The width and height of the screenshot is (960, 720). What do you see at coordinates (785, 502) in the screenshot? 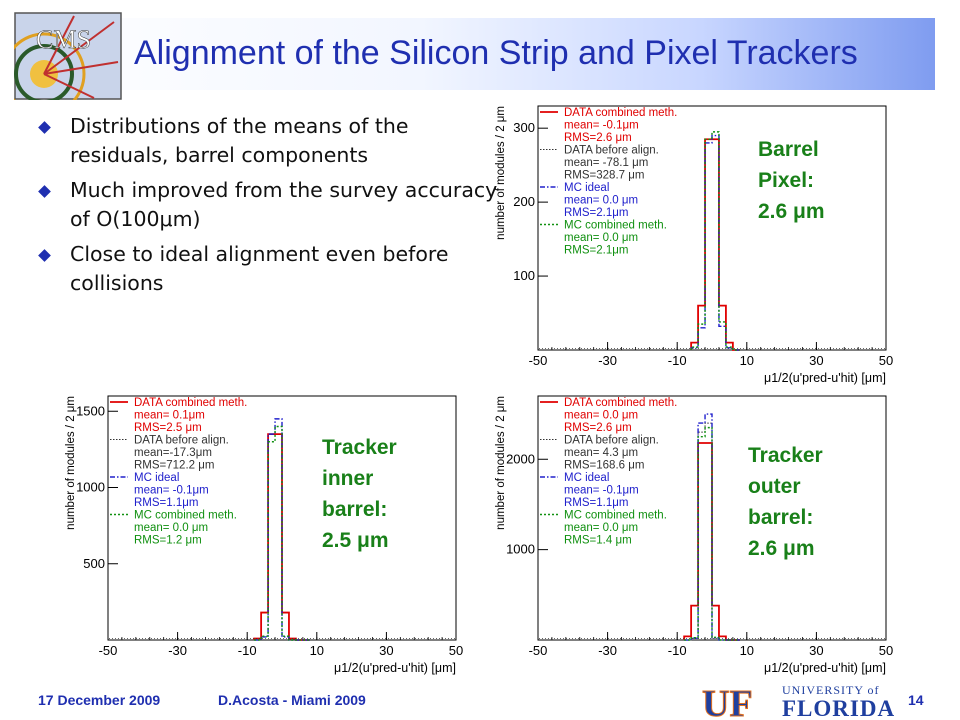
I see `tob-annotation: Tracker outer barrel: 2.6 μm` at bounding box center [785, 502].